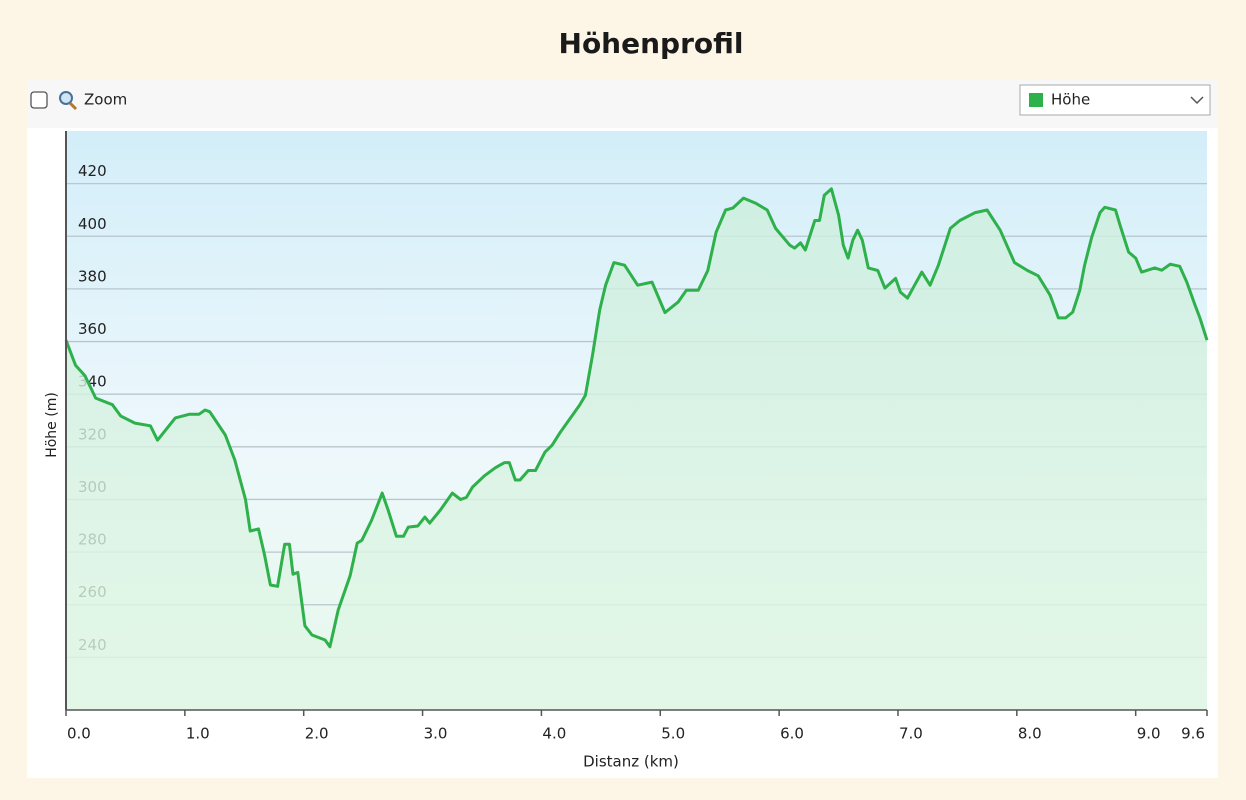  What do you see at coordinates (792, 734) in the screenshot?
I see `x-tick-label: 6.0` at bounding box center [792, 734].